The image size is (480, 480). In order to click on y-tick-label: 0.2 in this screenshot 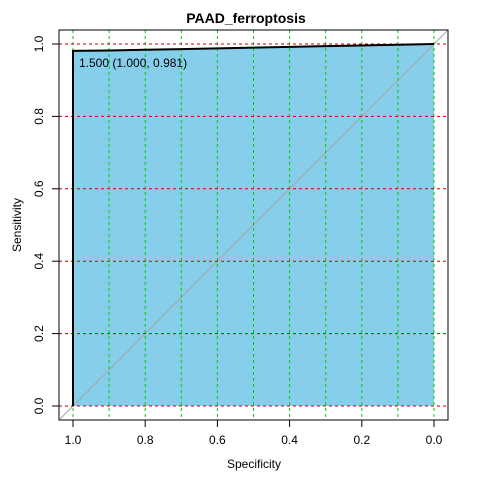, I will do `click(39, 333)`.